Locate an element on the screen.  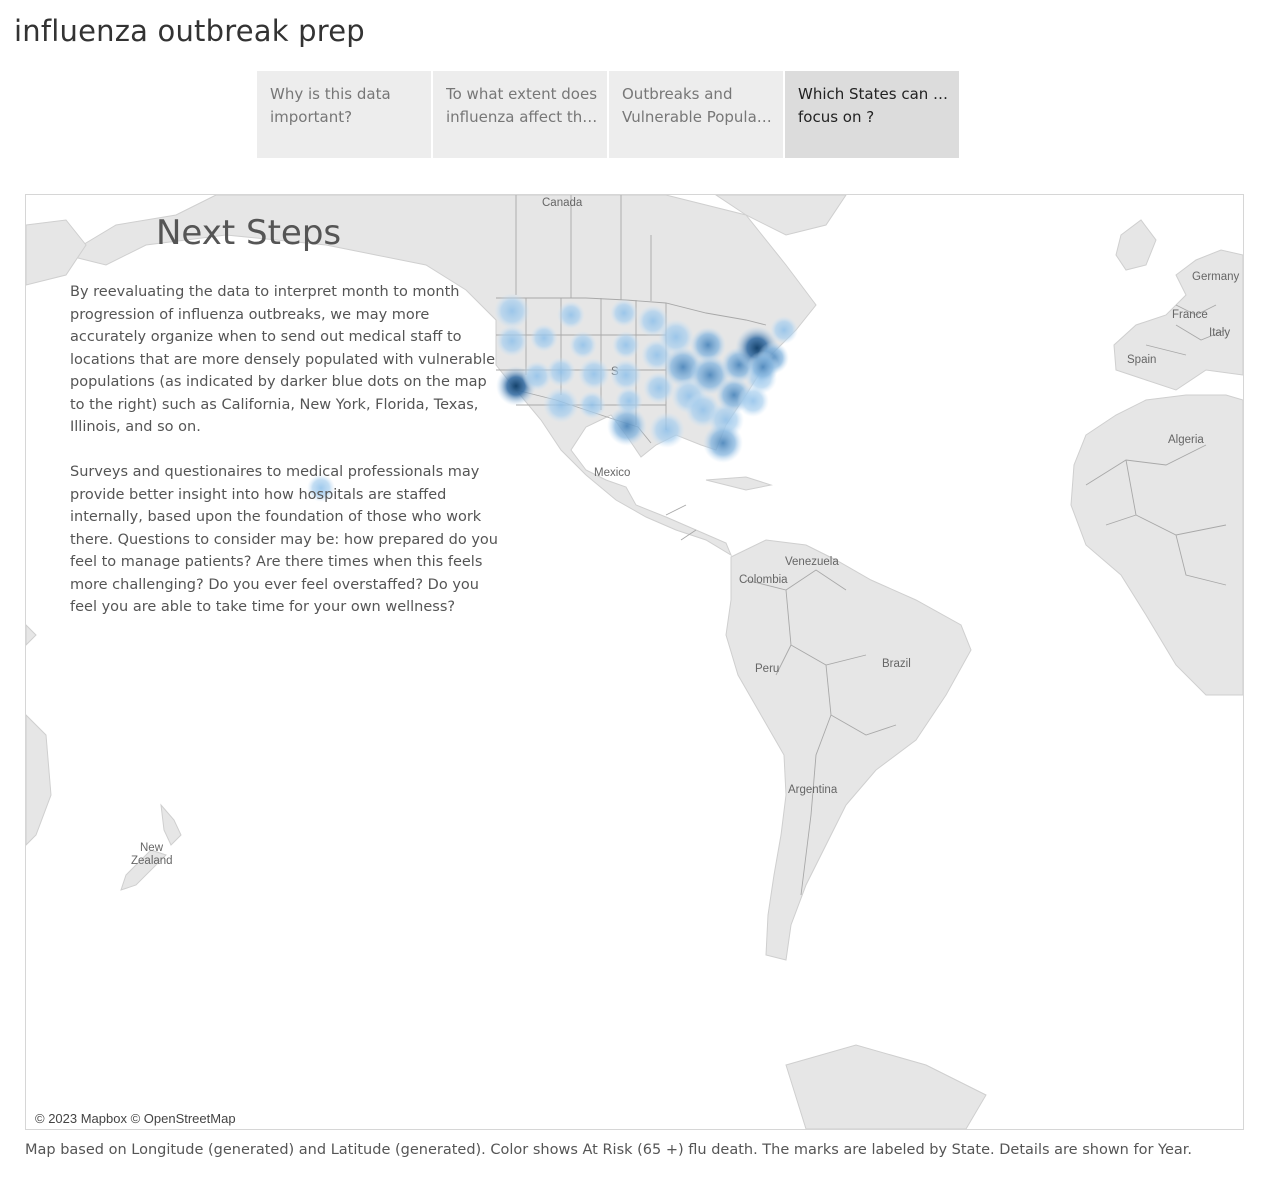
label-new-zealand-line1: New is located at coordinates (152, 848).